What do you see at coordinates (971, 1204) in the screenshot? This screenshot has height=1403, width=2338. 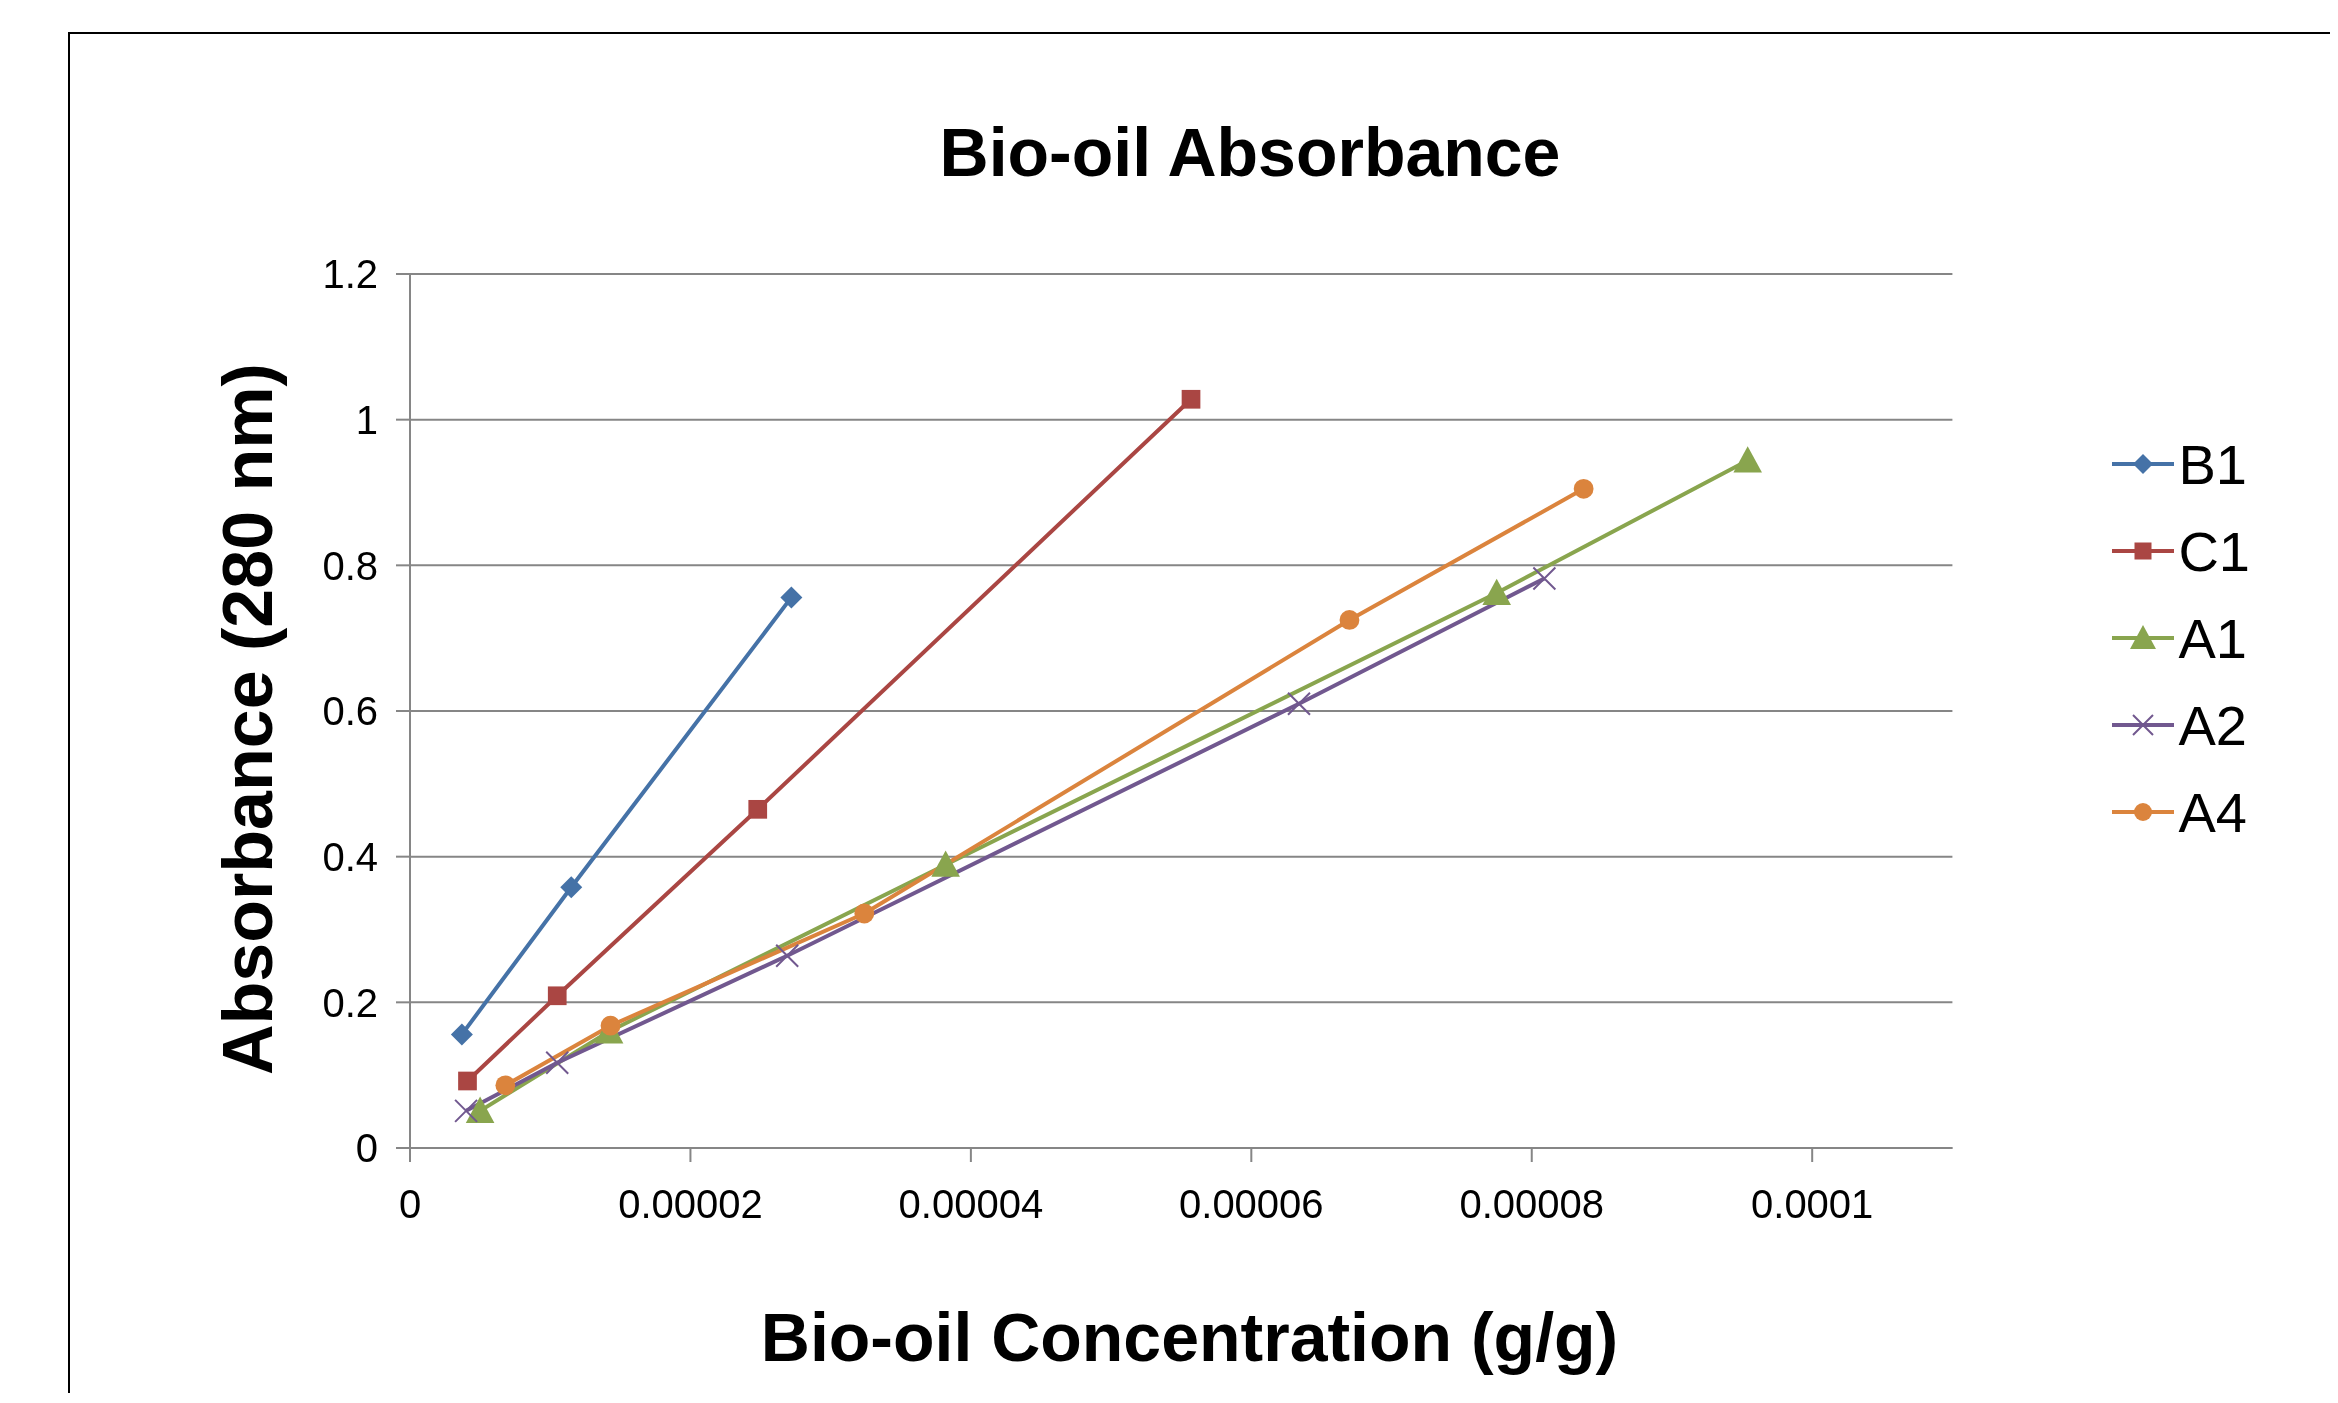 I see `x-tick-label: 0.00004` at bounding box center [971, 1204].